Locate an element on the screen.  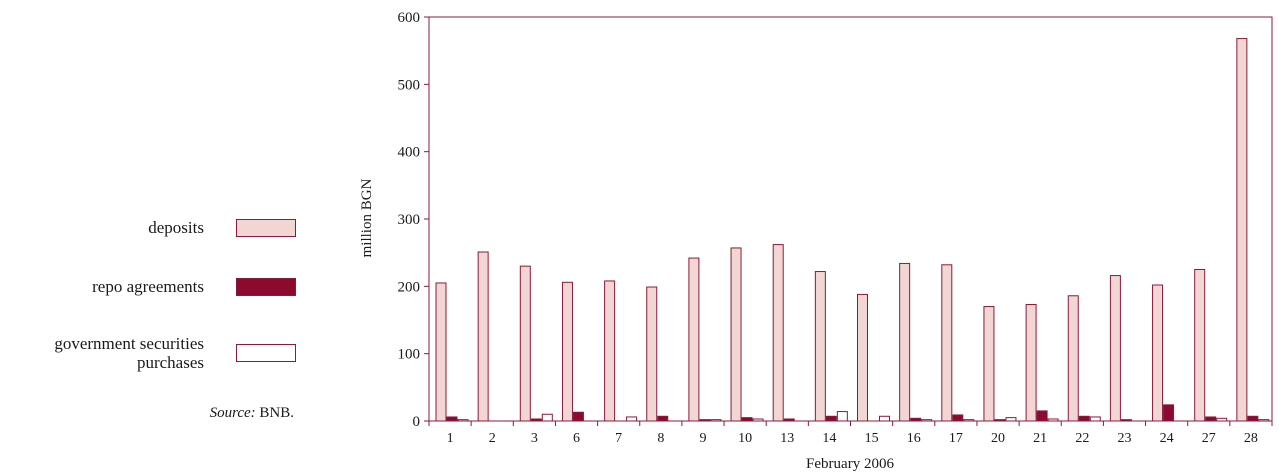
x-tick-label: 13 is located at coordinates (787, 438).